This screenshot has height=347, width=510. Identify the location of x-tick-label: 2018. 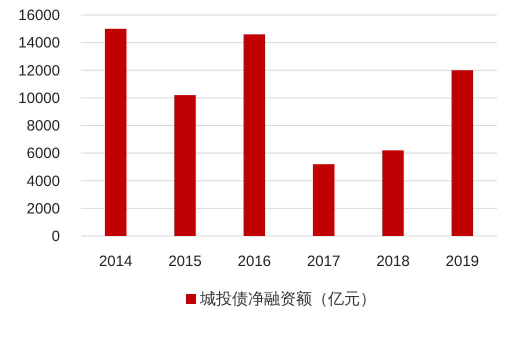
(393, 261).